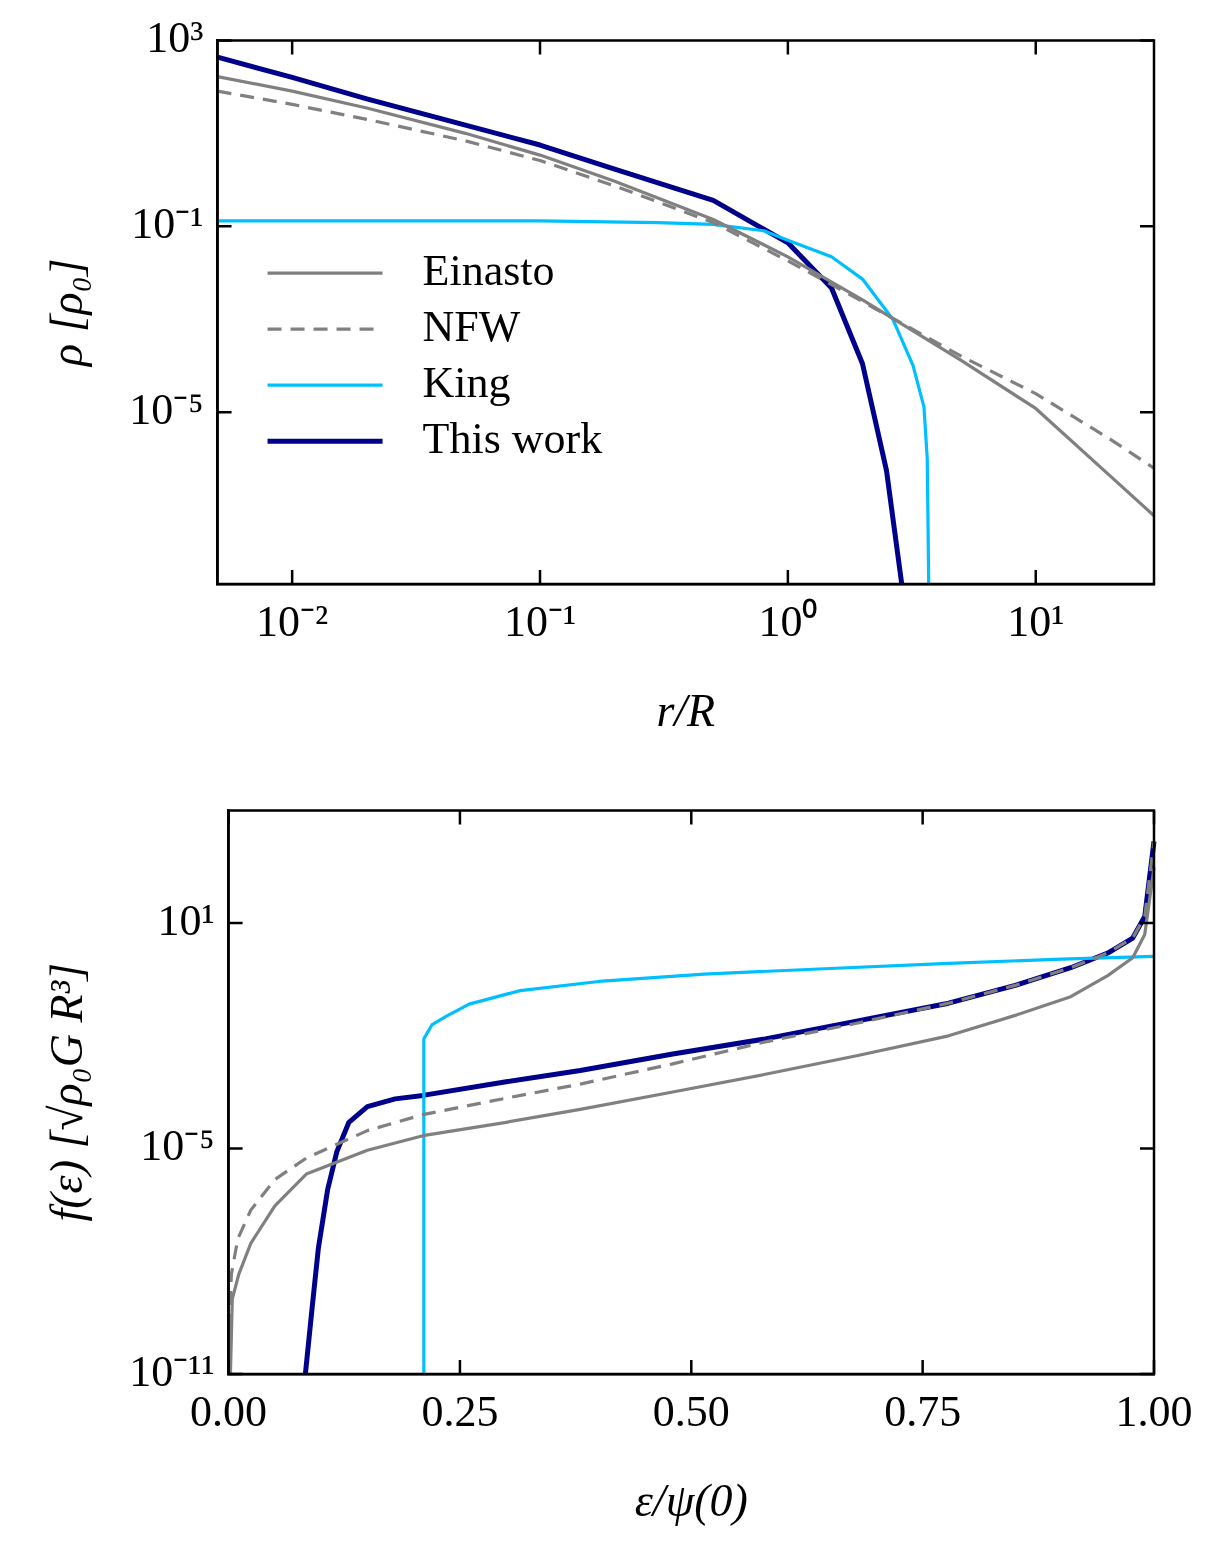  What do you see at coordinates (1036, 621) in the screenshot?
I see `x-tick-label: 10¹` at bounding box center [1036, 621].